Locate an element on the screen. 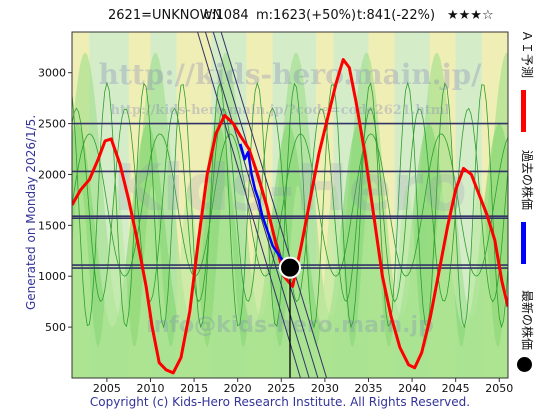 The height and width of the screenshot is (420, 560). x-tick-label: 2040 is located at coordinates (412, 388).